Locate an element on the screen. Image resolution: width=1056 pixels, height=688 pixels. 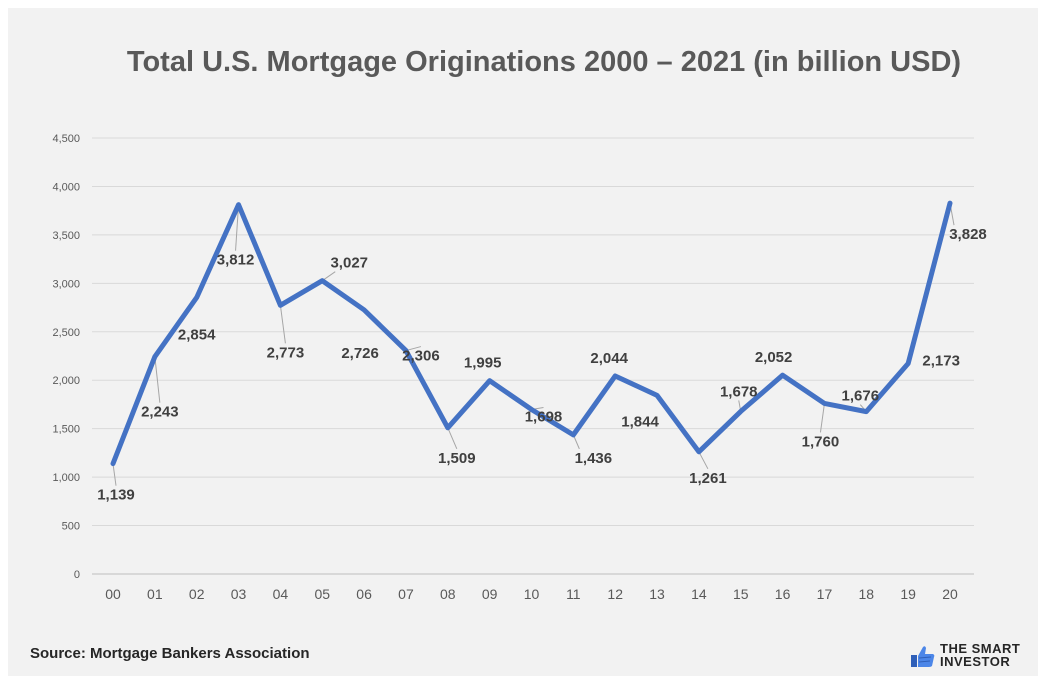
x-tick-label: 18 is located at coordinates (867, 594).